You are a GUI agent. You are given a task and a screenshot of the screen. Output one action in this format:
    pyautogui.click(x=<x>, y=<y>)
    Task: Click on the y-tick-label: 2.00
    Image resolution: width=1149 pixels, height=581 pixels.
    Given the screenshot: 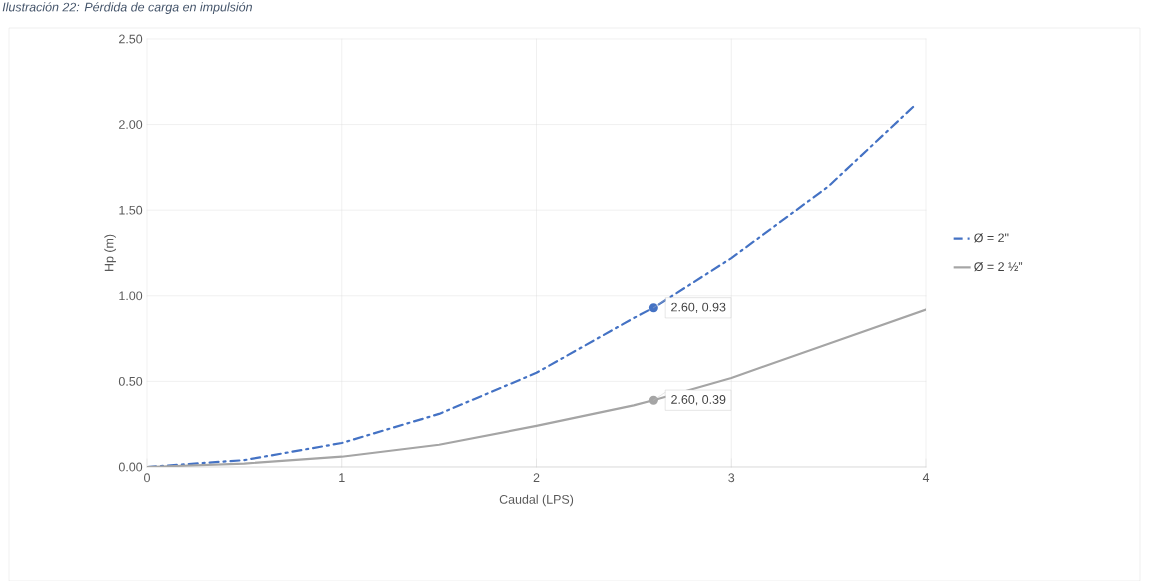 What is the action you would take?
    pyautogui.click(x=131, y=124)
    